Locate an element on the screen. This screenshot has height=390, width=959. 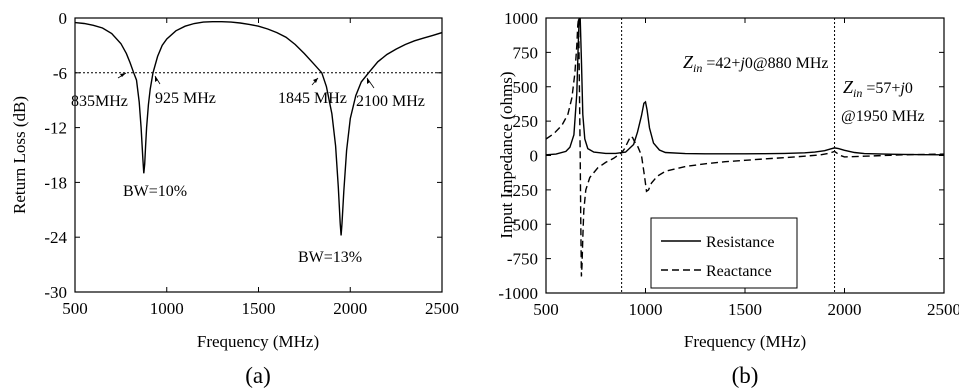
x-axis-label-a: Frequency (MHz) is located at coordinates (258, 341).